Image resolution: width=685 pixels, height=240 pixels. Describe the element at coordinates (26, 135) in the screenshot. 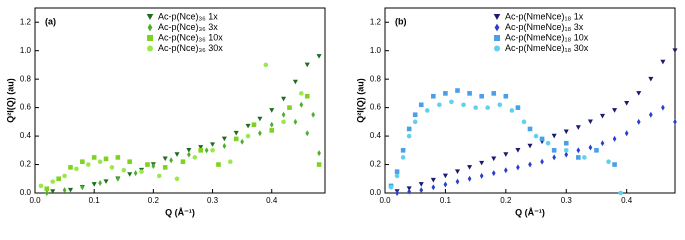

I see `y-tick-label: 0.4` at that location.